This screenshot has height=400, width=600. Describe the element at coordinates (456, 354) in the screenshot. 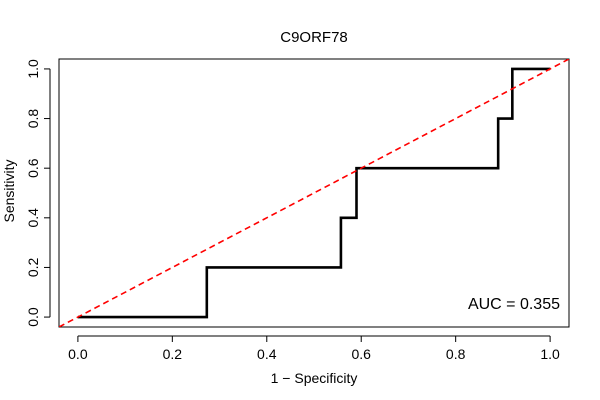

I see `x-tick-label: 0.8` at that location.